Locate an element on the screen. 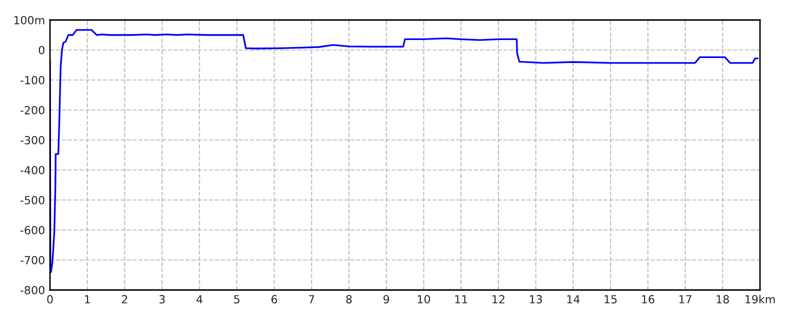 This screenshot has height=320, width=800. y-tick-label: -100 is located at coordinates (32, 80).